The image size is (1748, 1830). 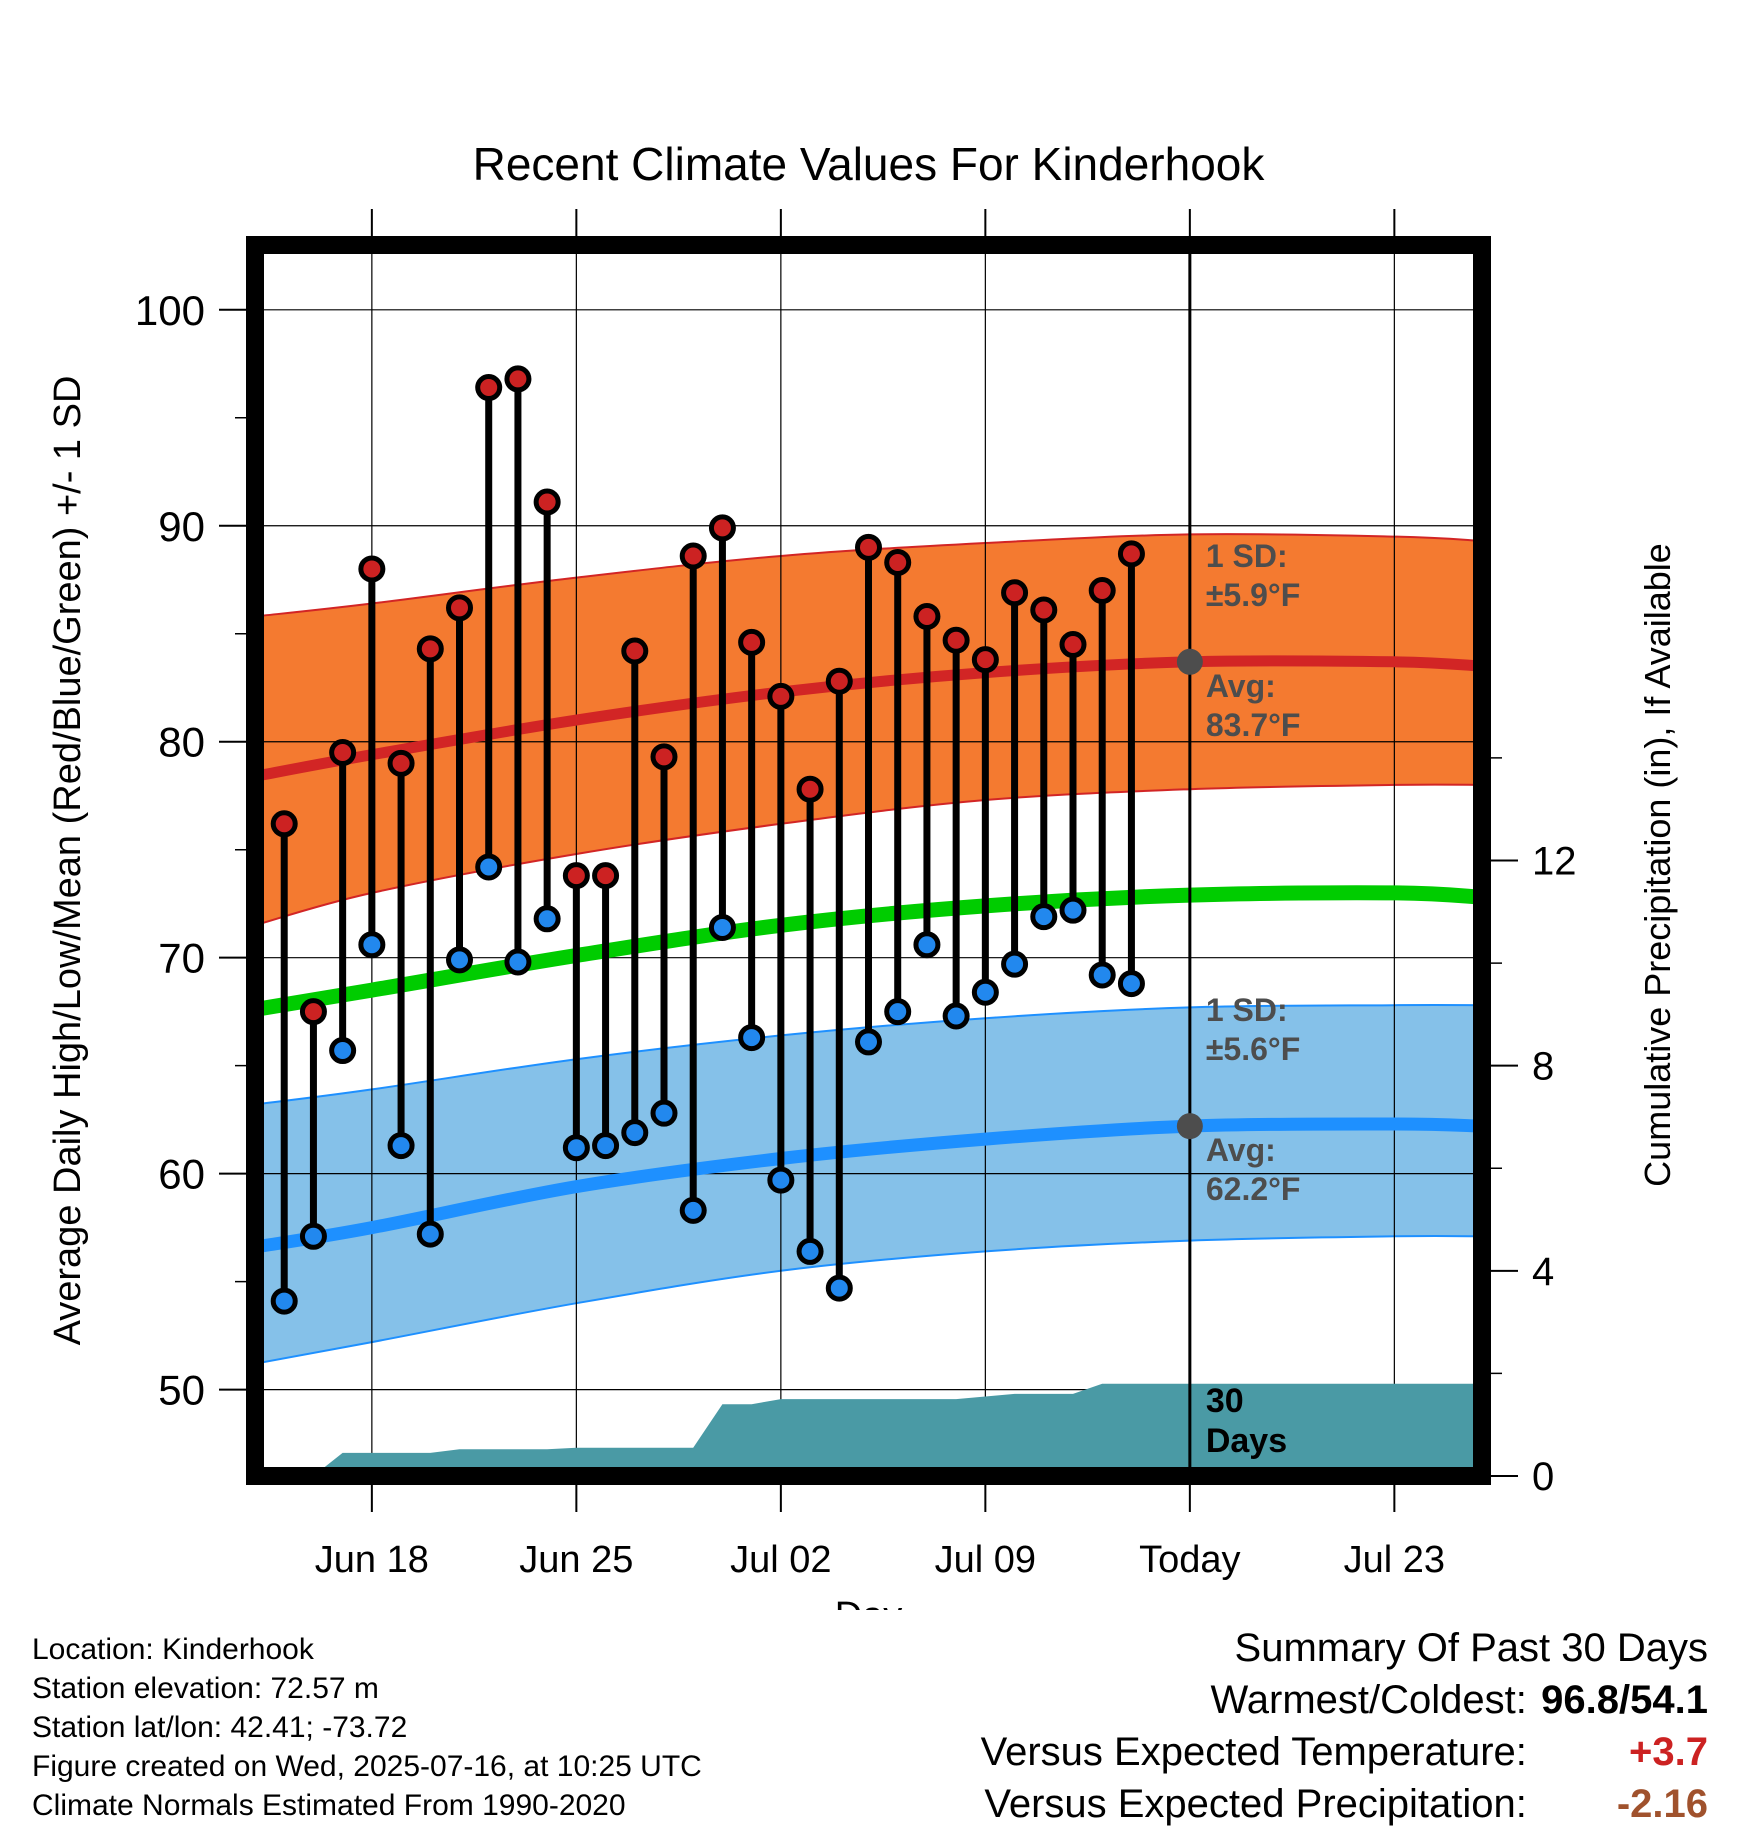 I want to click on temp-label: Versus Expected Temperature:, so click(x=1253, y=1752).